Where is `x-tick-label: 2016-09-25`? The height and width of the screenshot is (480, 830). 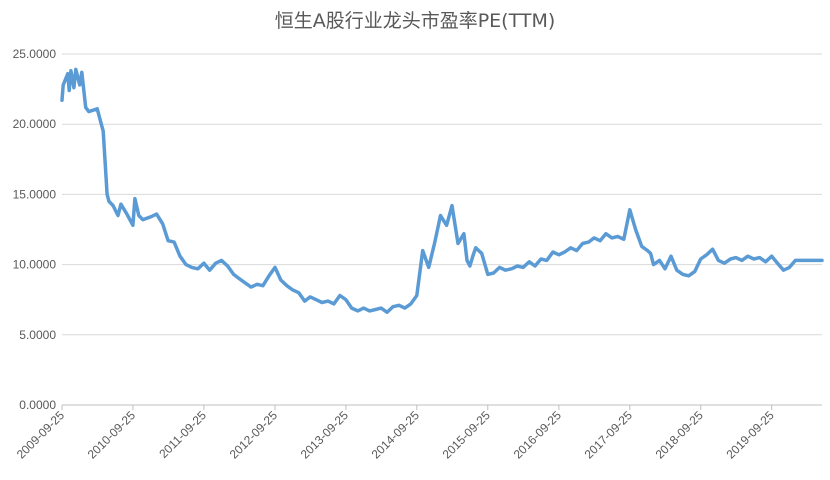
x-tick-label: 2016-09-25 is located at coordinates (538, 435).